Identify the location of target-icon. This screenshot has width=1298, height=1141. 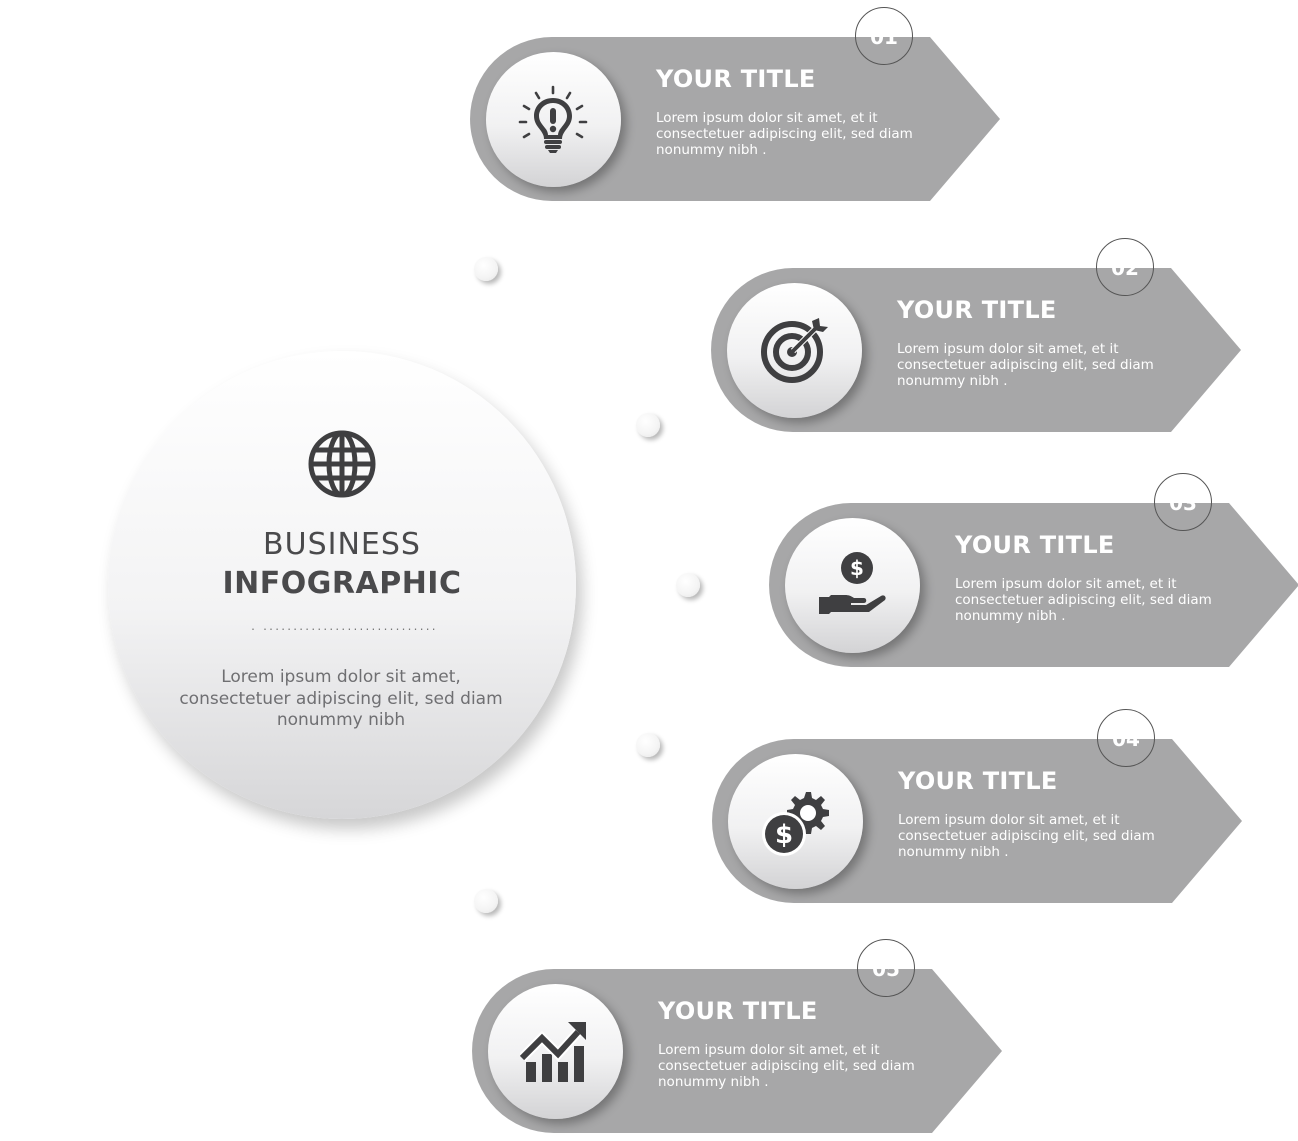
(794, 350).